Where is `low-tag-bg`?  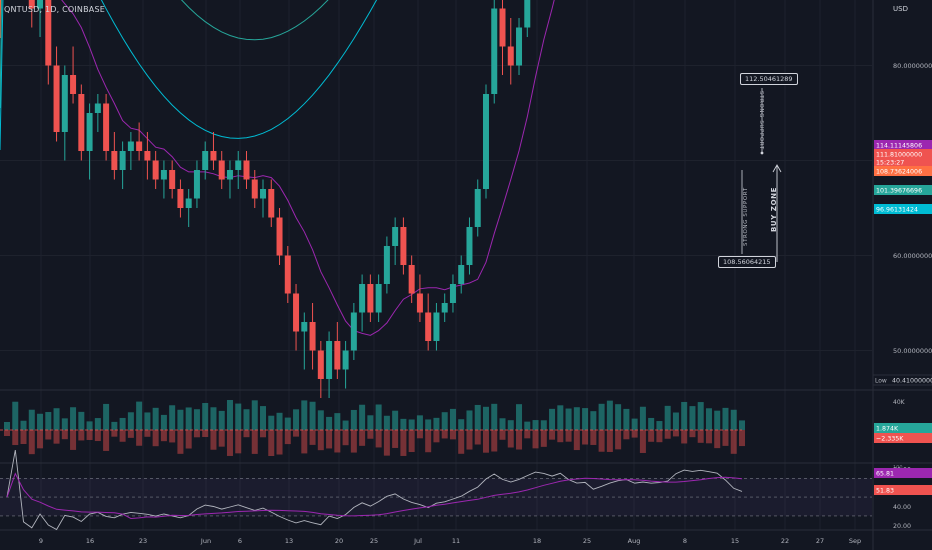
low-tag-bg is located at coordinates (902, 380).